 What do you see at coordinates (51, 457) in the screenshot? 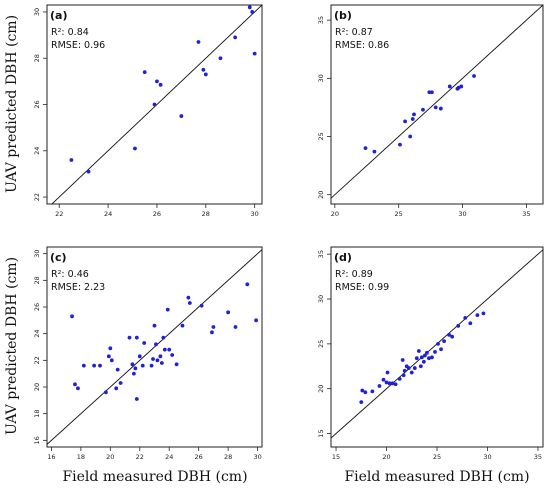
I see `x-tick-label: 16` at bounding box center [51, 457].